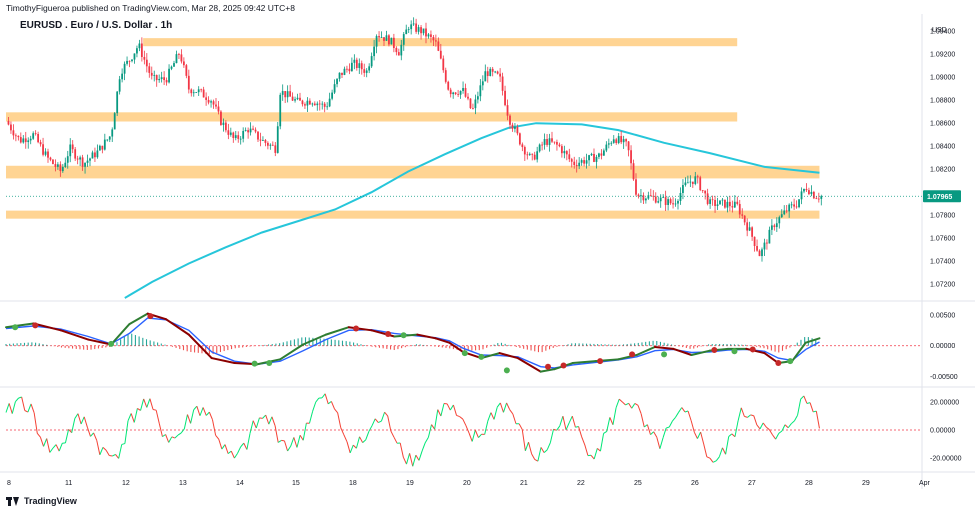 The width and height of the screenshot is (975, 513). What do you see at coordinates (942, 55) in the screenshot?
I see `price-tick-label: 1.09200` at bounding box center [942, 55].